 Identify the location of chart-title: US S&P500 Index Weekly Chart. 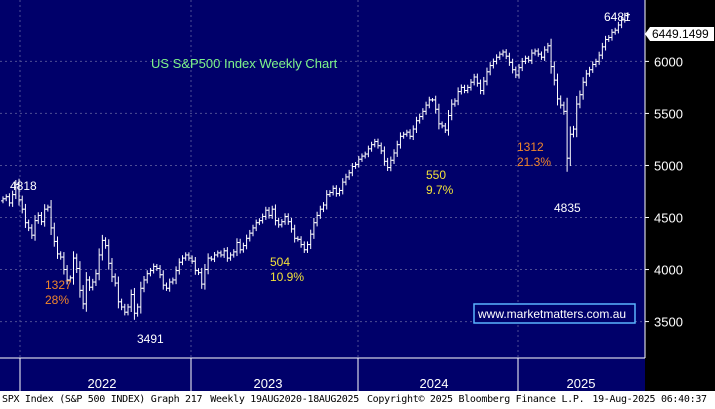
(244, 63).